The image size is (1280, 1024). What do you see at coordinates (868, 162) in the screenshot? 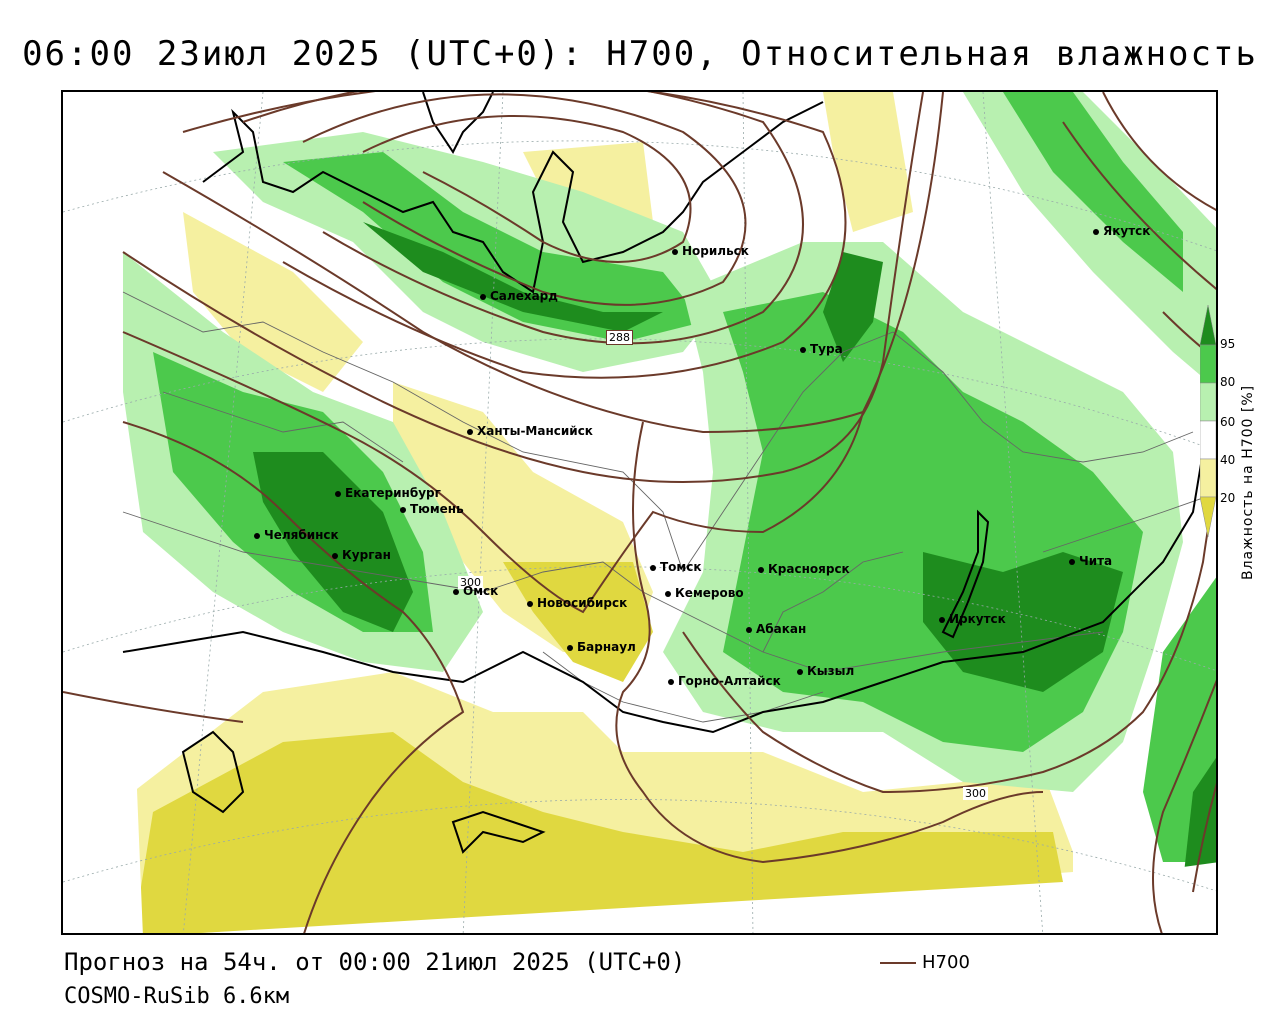
I see `dry-area-north` at bounding box center [868, 162].